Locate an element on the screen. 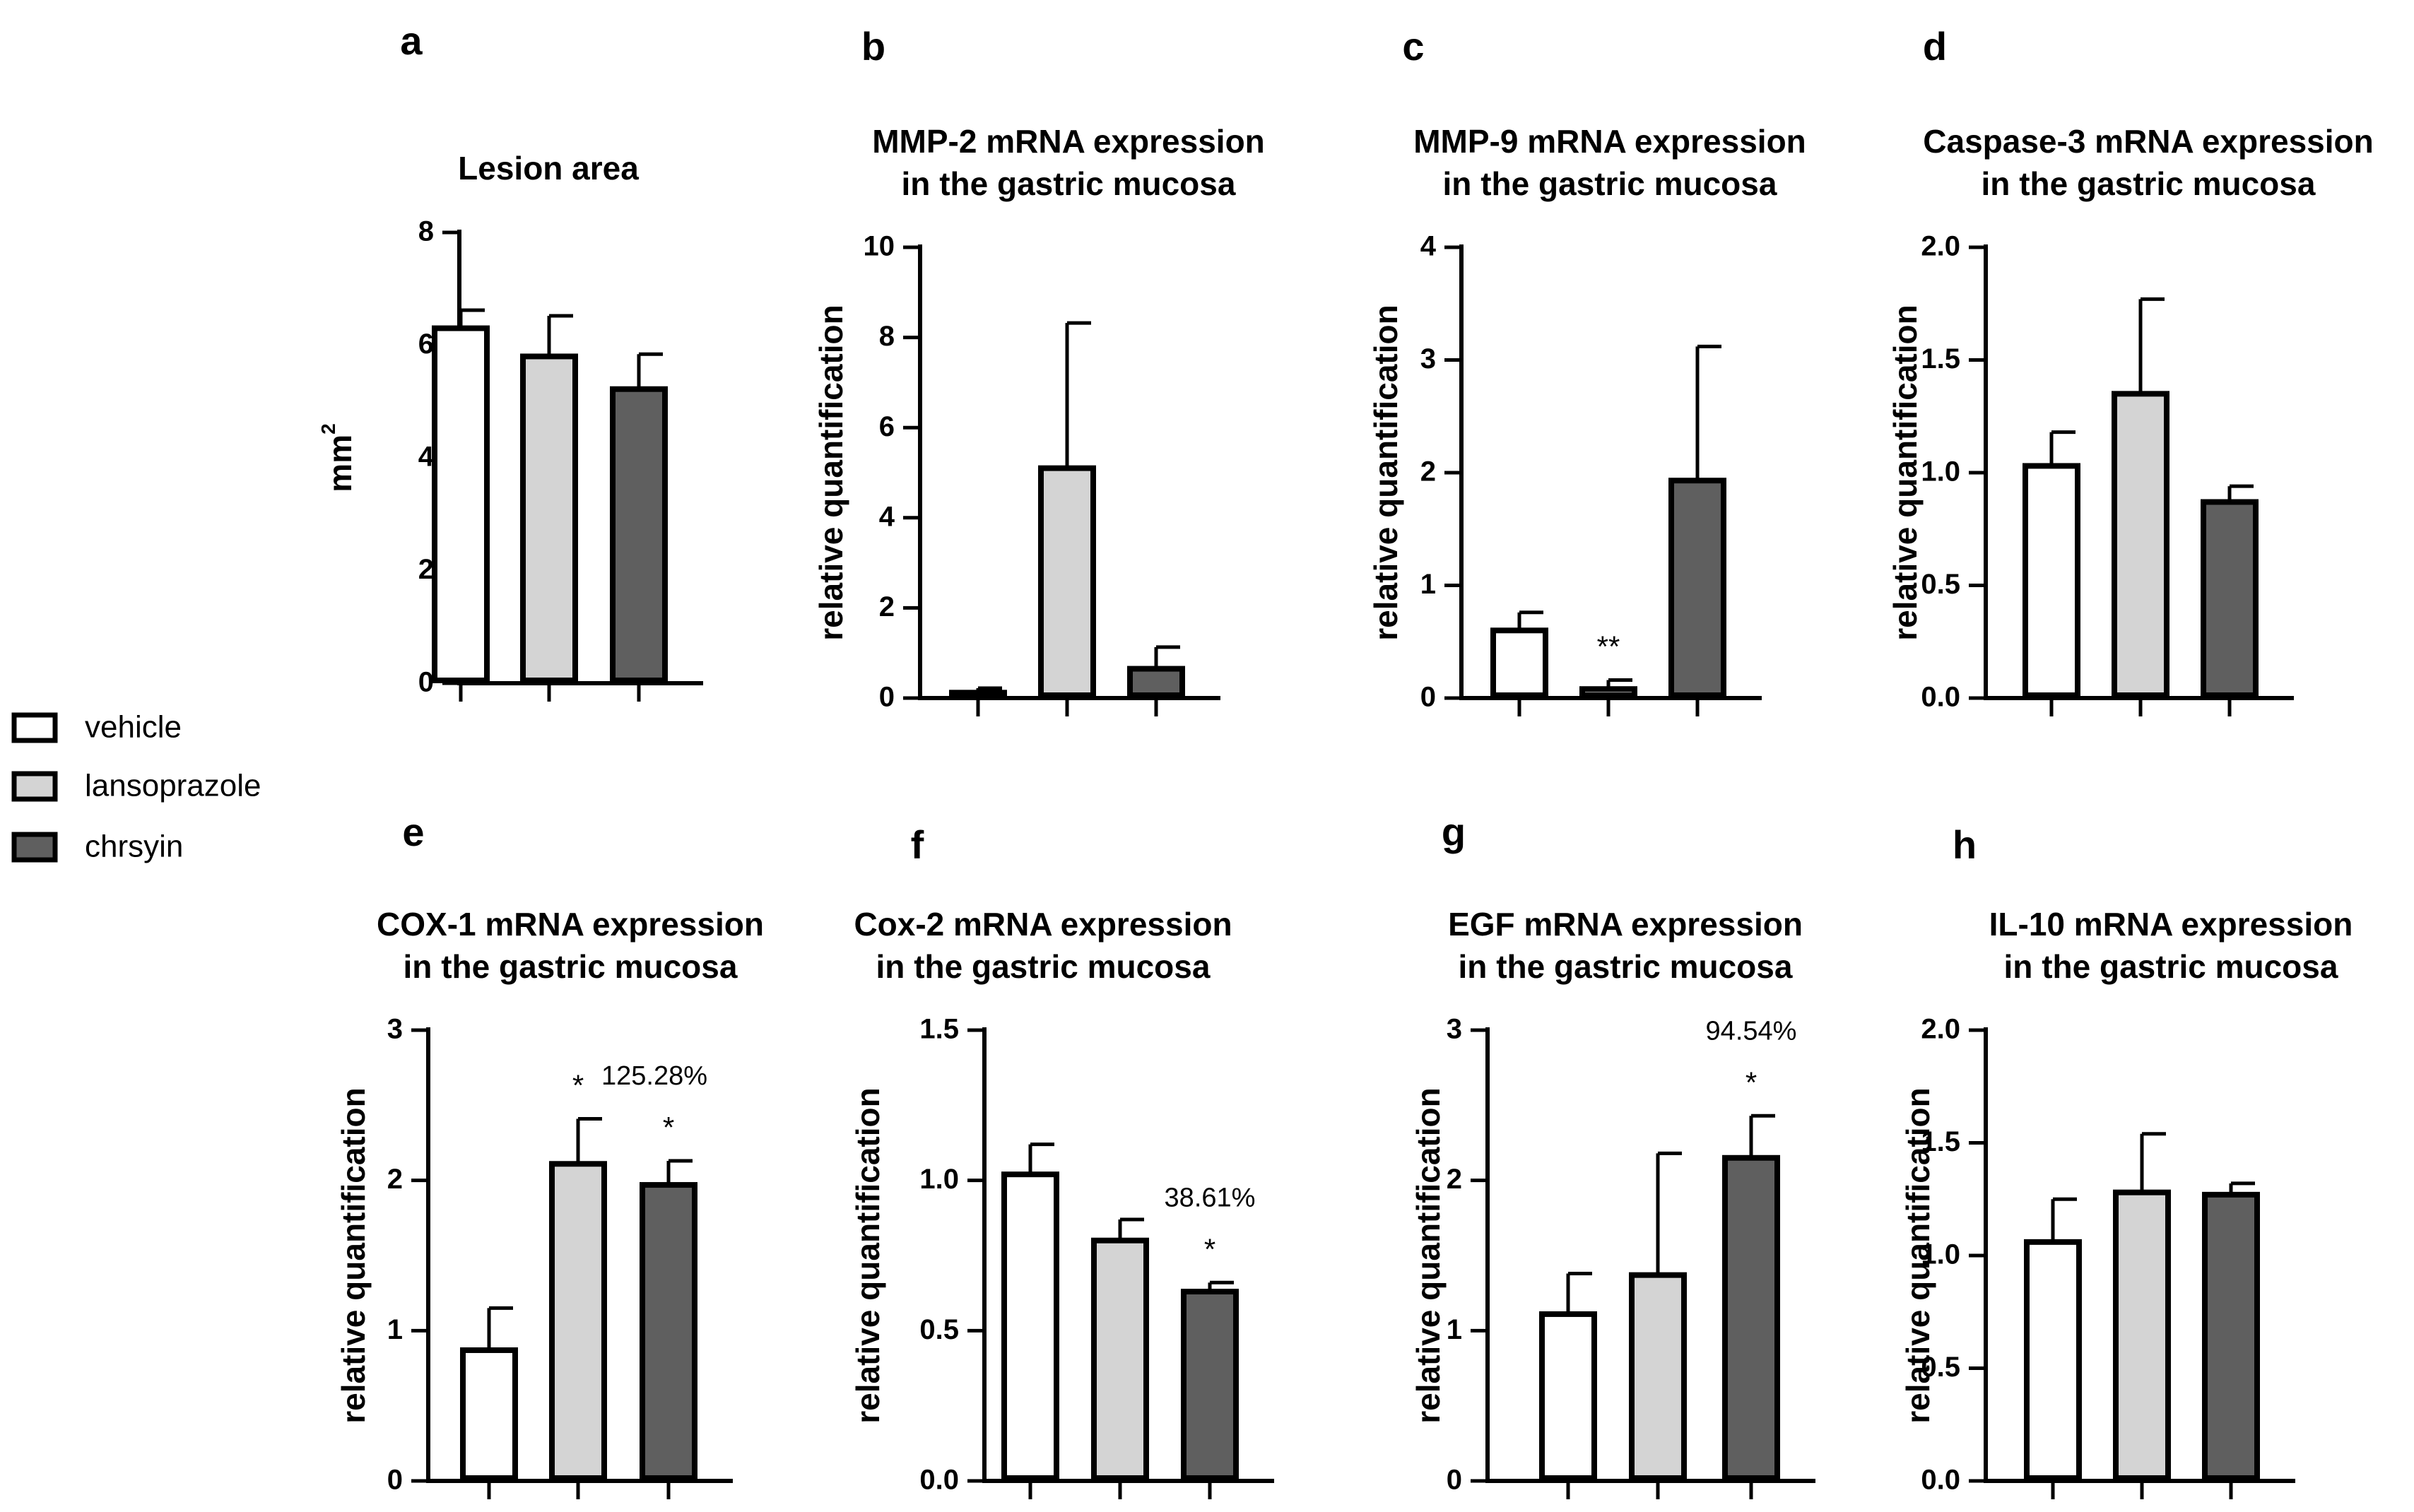 Image resolution: width=2414 pixels, height=1512 pixels. panel-letter: c is located at coordinates (1413, 46).